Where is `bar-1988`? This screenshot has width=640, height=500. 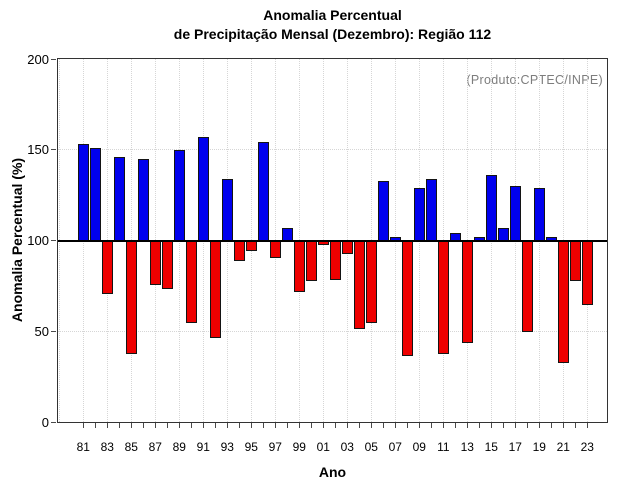
bar-1988 is located at coordinates (167, 264).